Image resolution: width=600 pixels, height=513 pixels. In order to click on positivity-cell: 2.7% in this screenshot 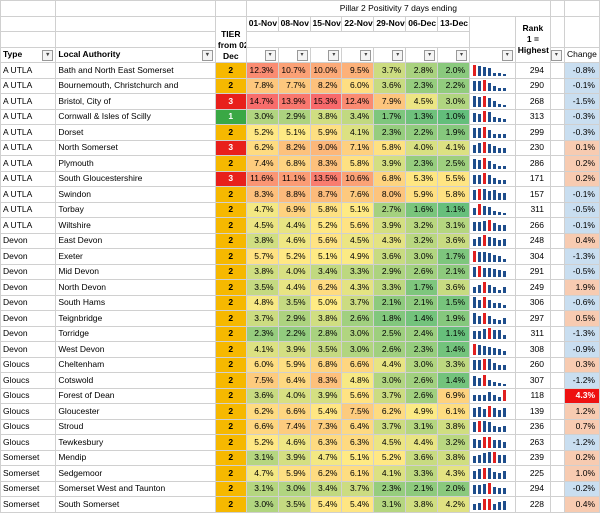, I will do `click(390, 209)`.